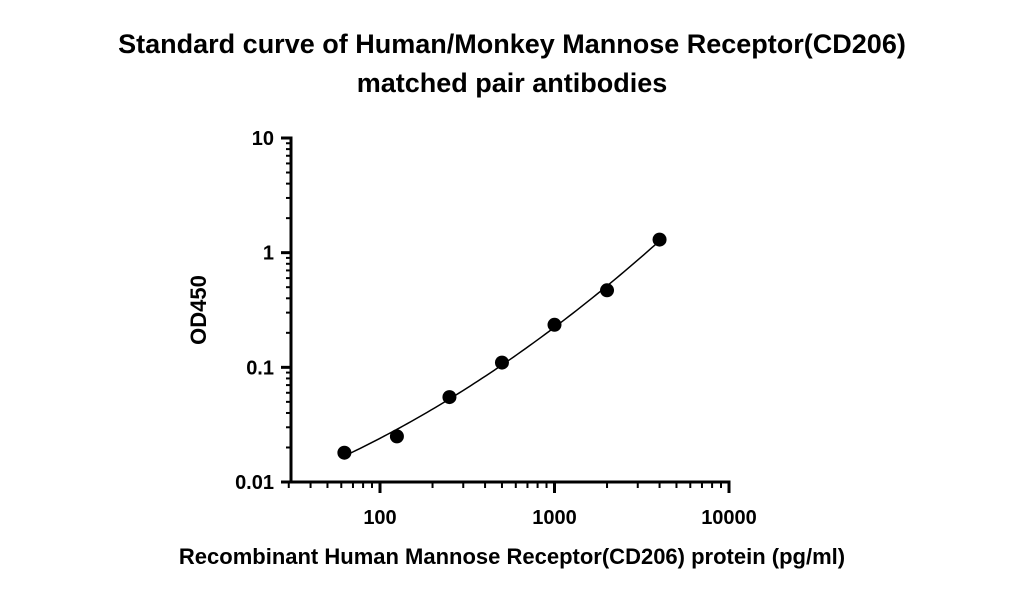 The width and height of the screenshot is (1024, 596). Describe the element at coordinates (268, 254) in the screenshot. I see `y-tick-label: 1` at that location.